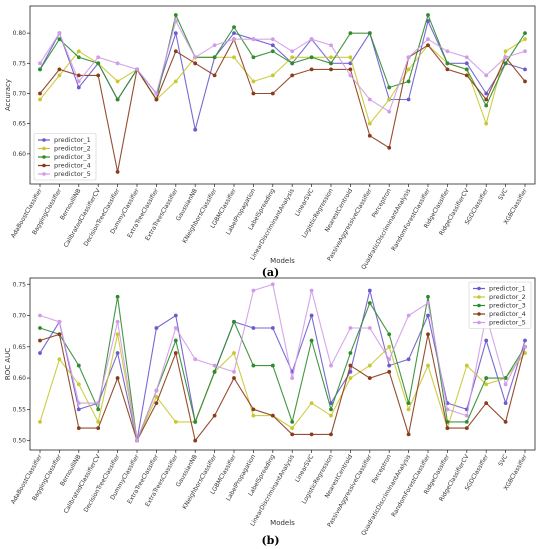 This screenshot has height=549, width=550. I want to click on y-axis-label: ROC AUC, so click(8, 364).